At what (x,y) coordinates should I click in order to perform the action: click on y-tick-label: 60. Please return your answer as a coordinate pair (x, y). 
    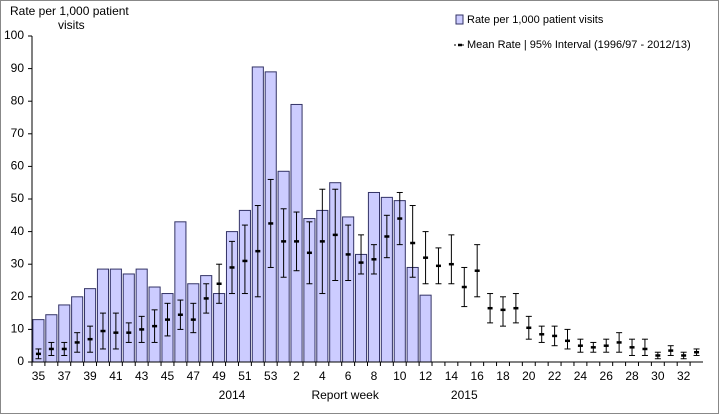
    Looking at the image, I should click on (18, 166).